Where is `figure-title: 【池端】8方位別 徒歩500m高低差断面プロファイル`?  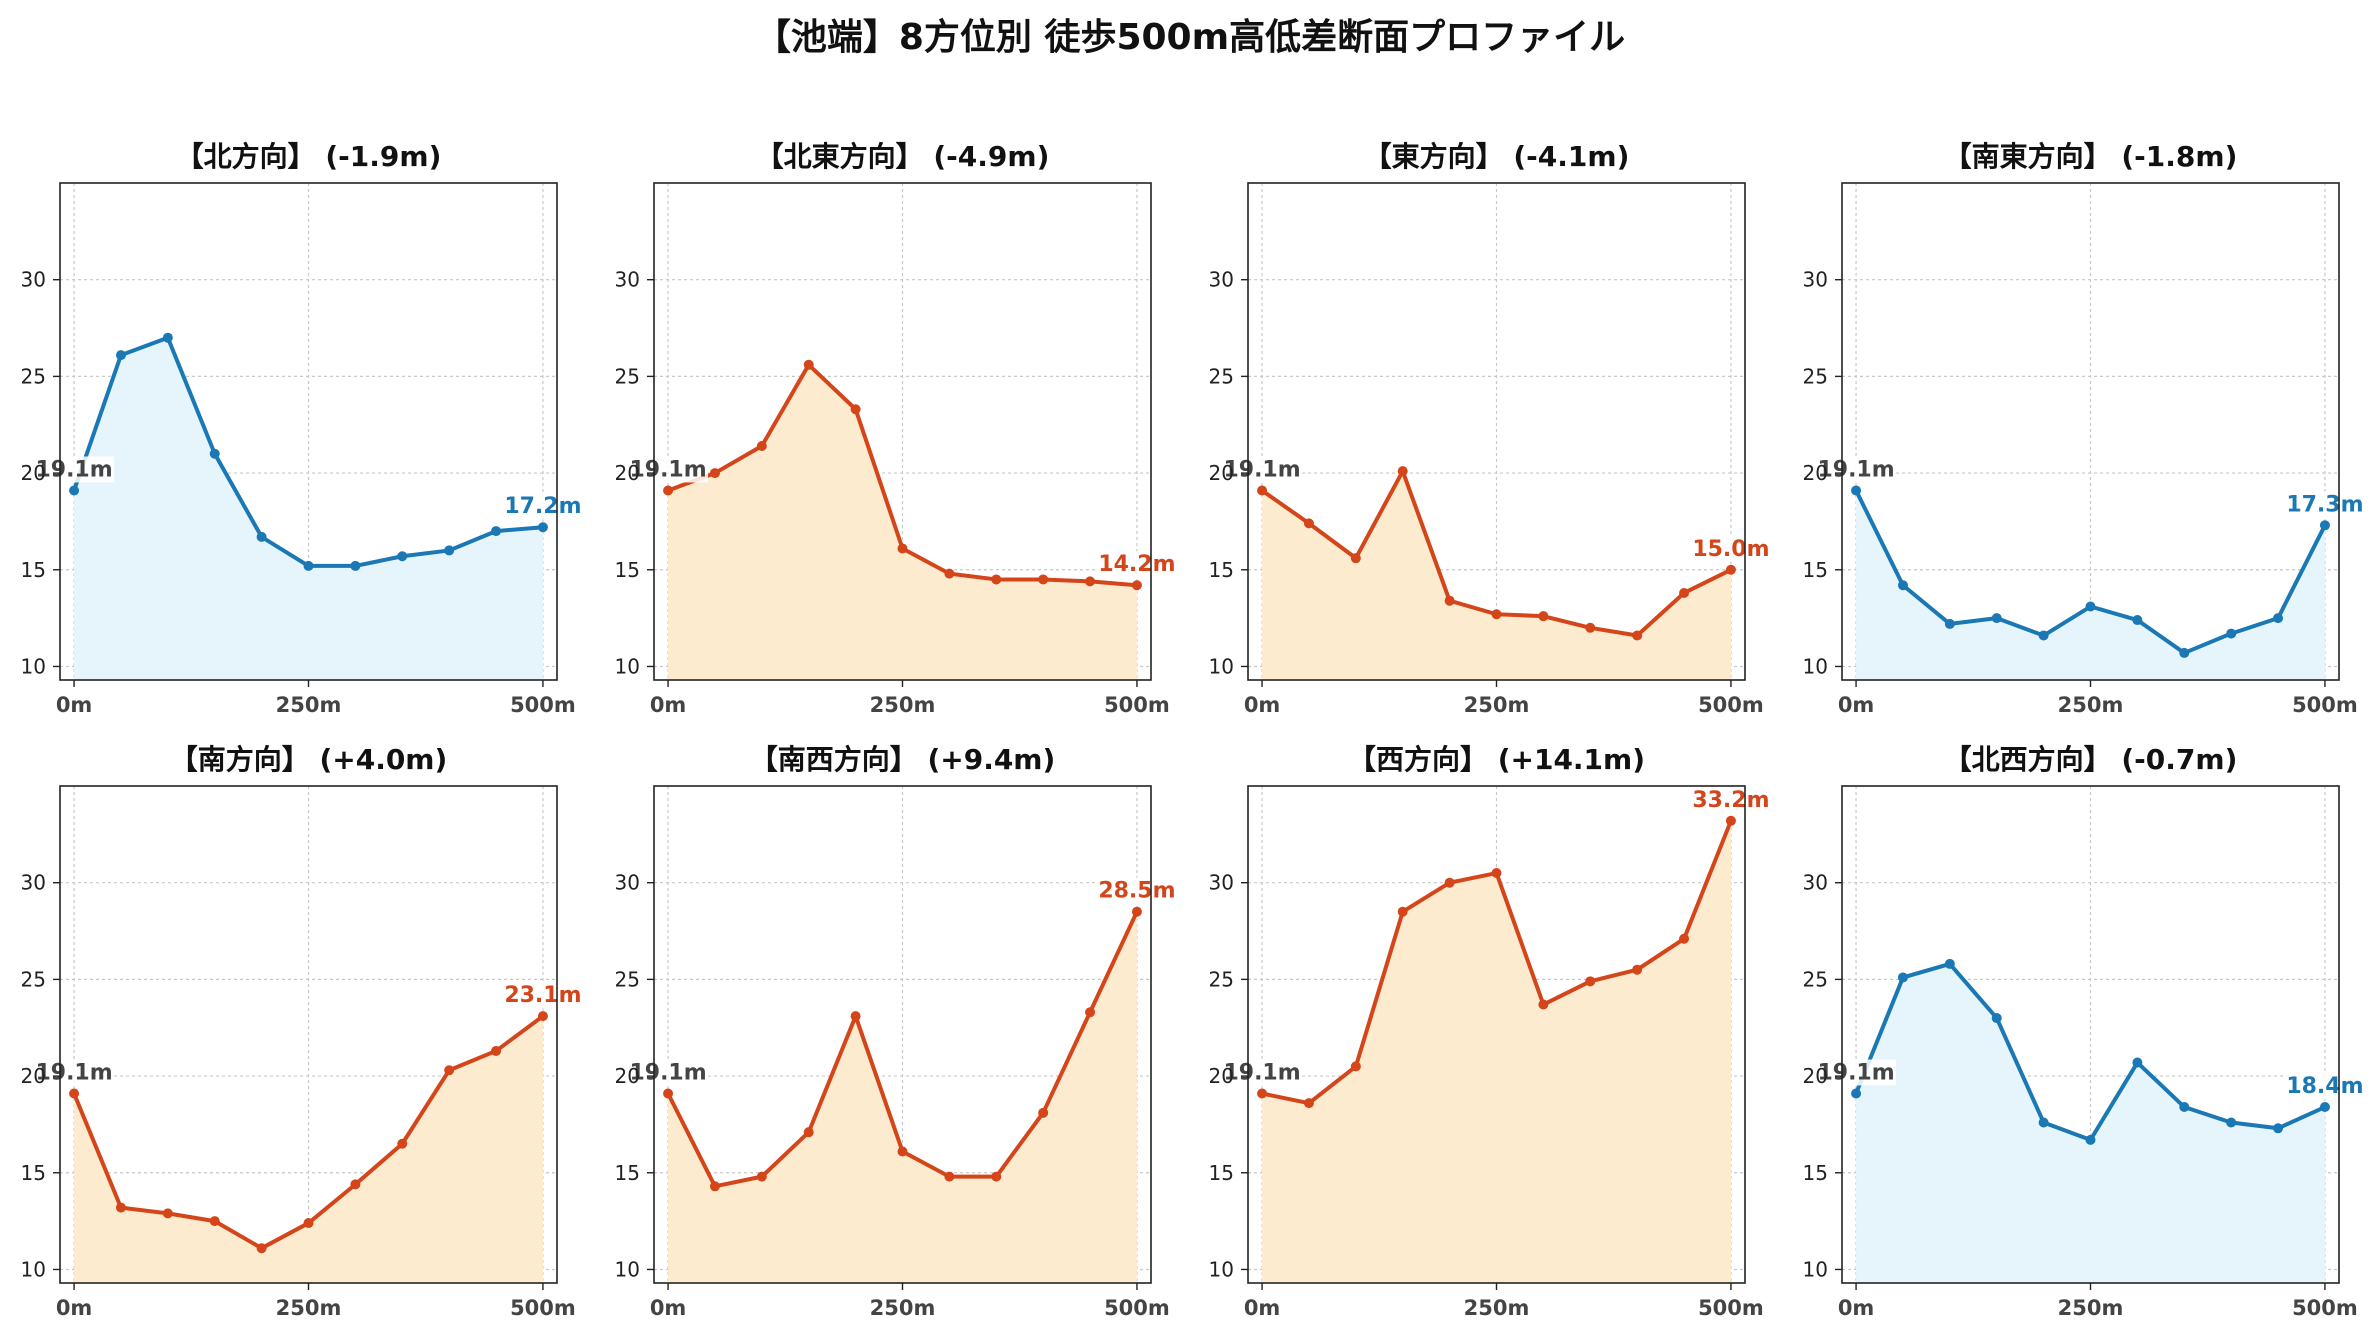
figure-title: 【池端】8方位別 徒歩500m高低差断面プロファイル is located at coordinates (1190, 37).